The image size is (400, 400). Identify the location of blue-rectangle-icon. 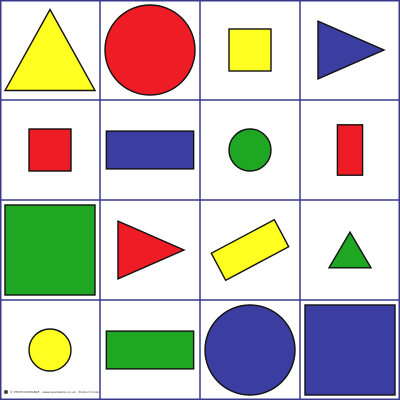
(150, 150).